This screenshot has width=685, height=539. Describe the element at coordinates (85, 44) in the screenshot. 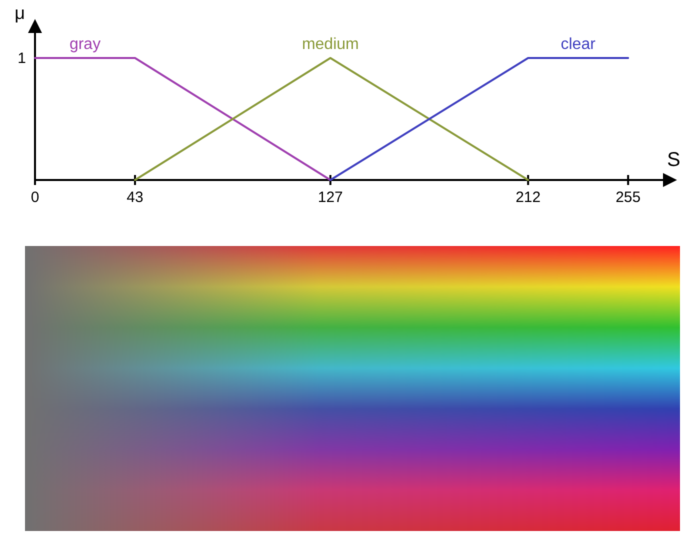

I see `series-label: gray` at that location.